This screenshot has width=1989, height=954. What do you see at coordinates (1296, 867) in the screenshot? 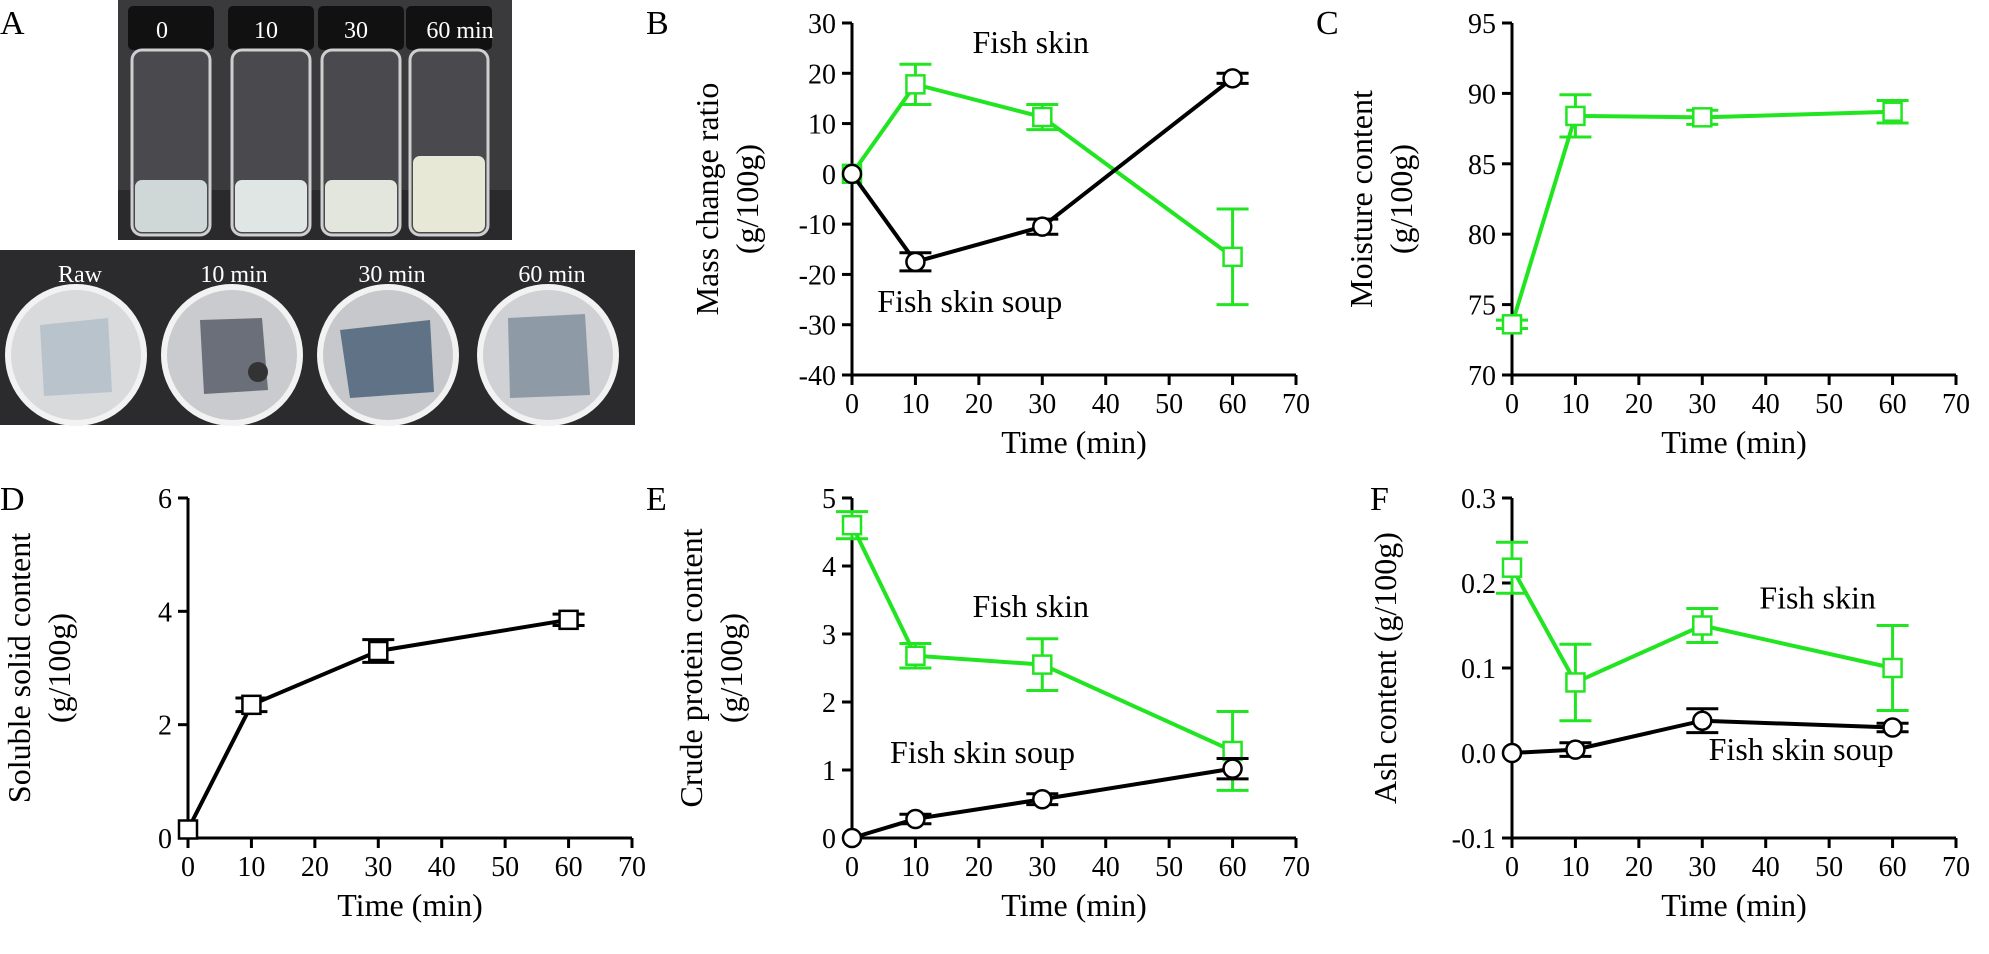
I see `x-tick-label: 70` at bounding box center [1296, 867].